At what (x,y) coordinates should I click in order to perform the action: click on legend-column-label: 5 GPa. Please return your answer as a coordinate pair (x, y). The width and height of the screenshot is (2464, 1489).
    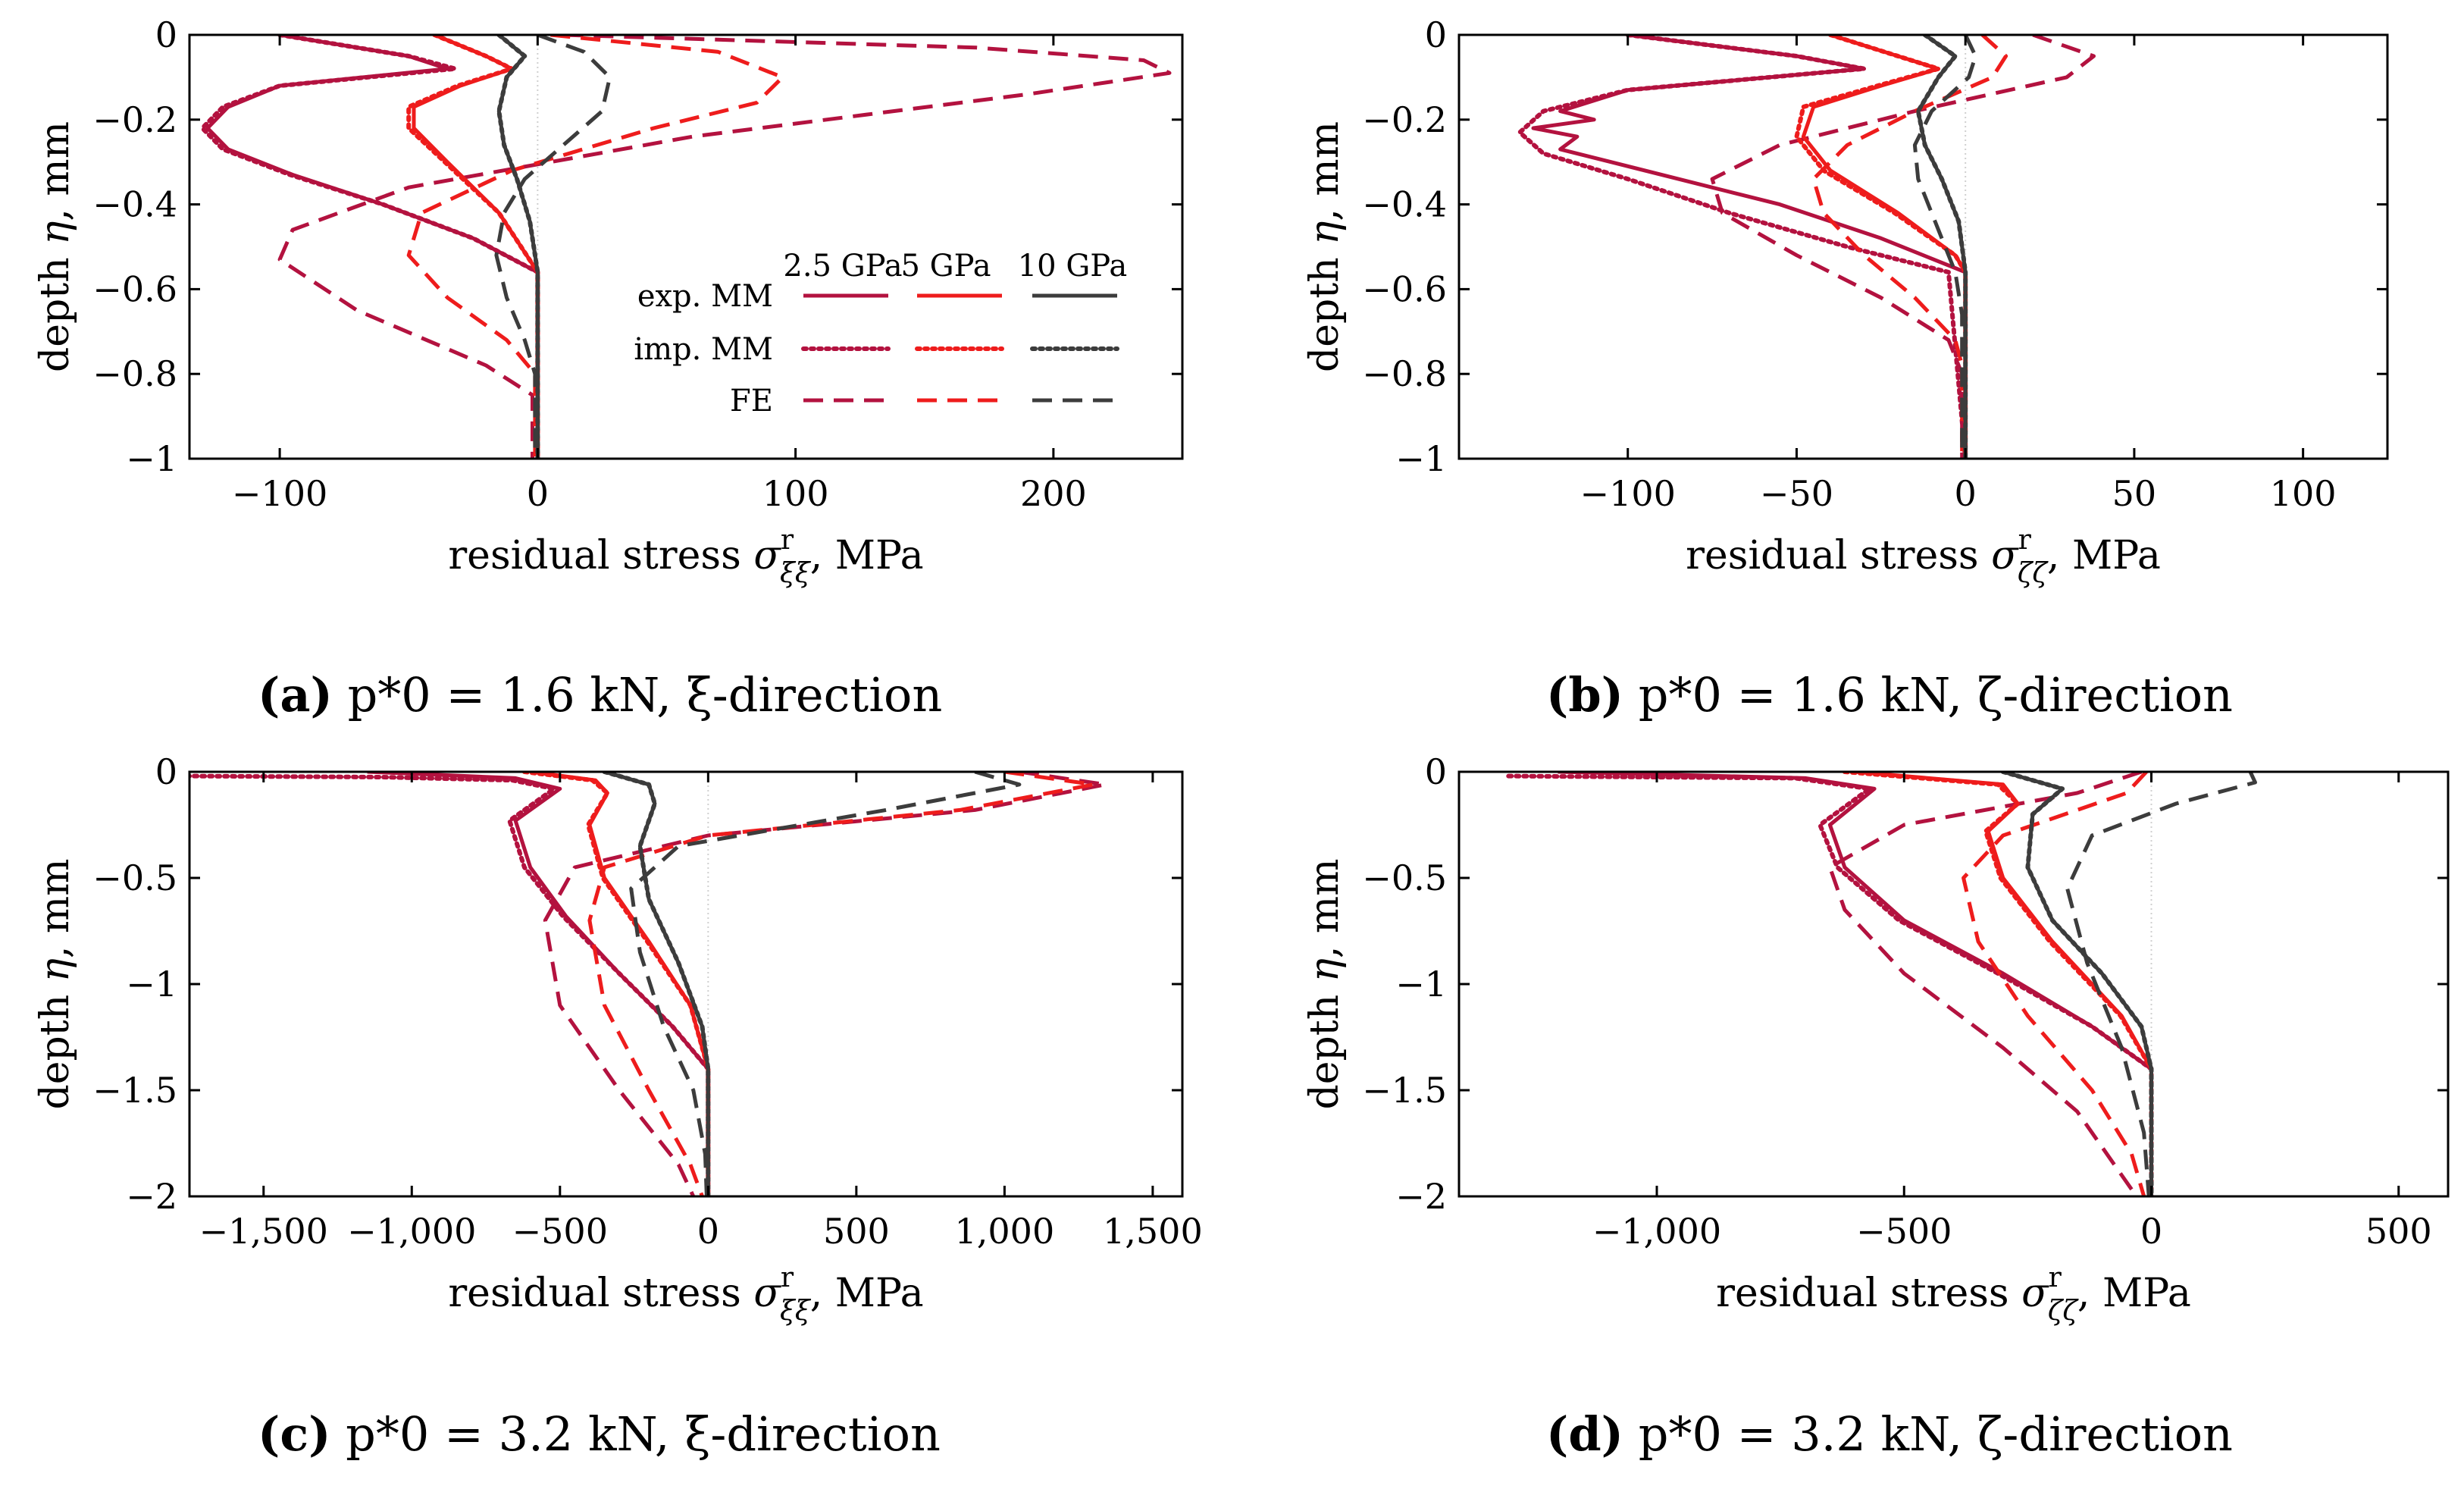
    Looking at the image, I should click on (946, 266).